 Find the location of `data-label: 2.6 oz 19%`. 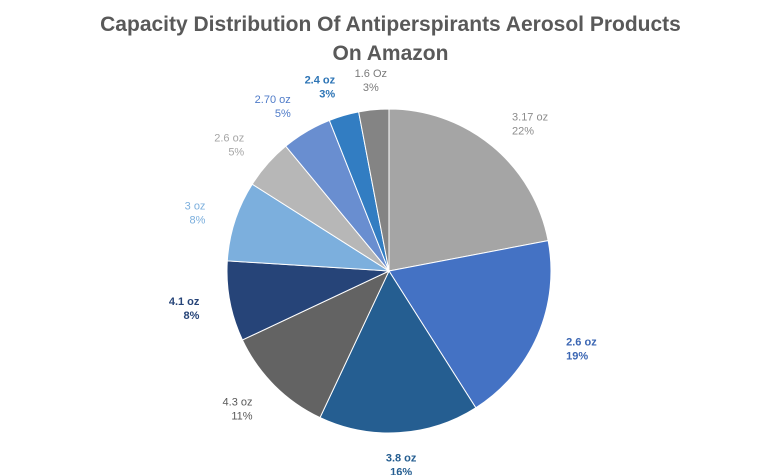

data-label: 2.6 oz 19% is located at coordinates (581, 350).